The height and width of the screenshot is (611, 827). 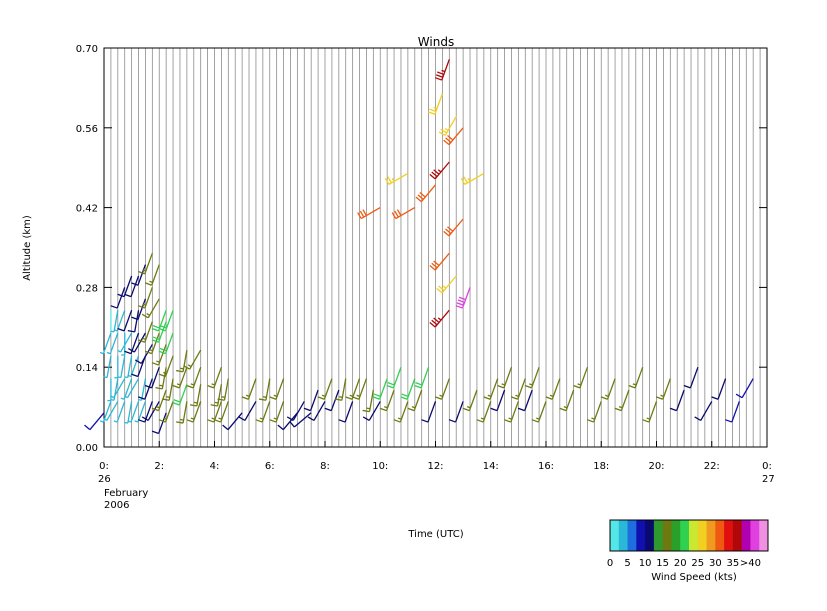 I want to click on x-tick-label: 20:, so click(x=656, y=466).